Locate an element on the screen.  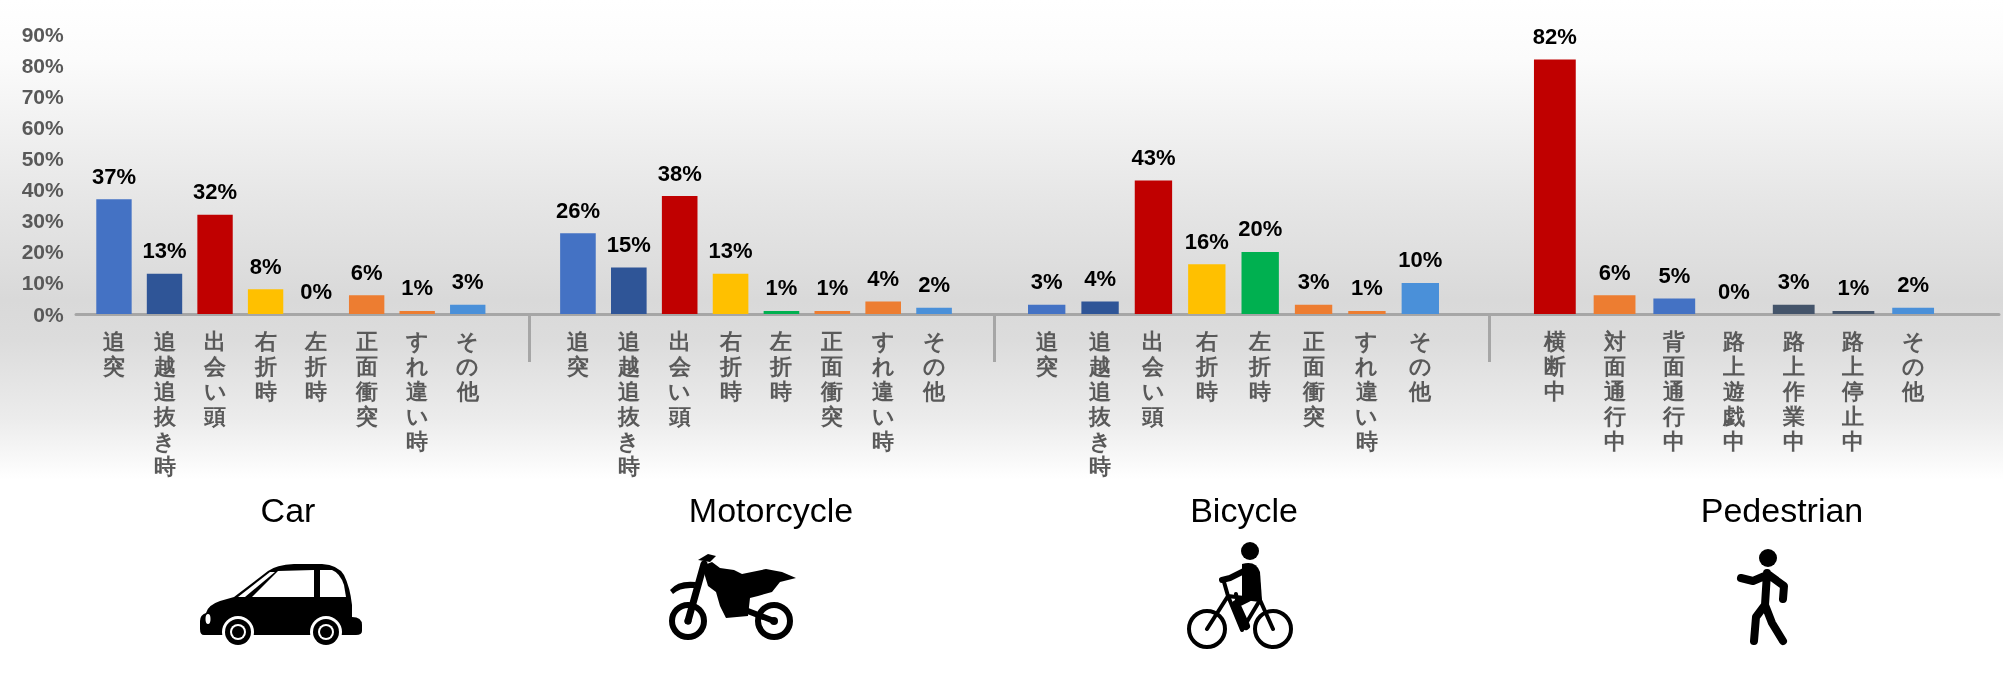
y-tick-label: 30% is located at coordinates (43, 221).